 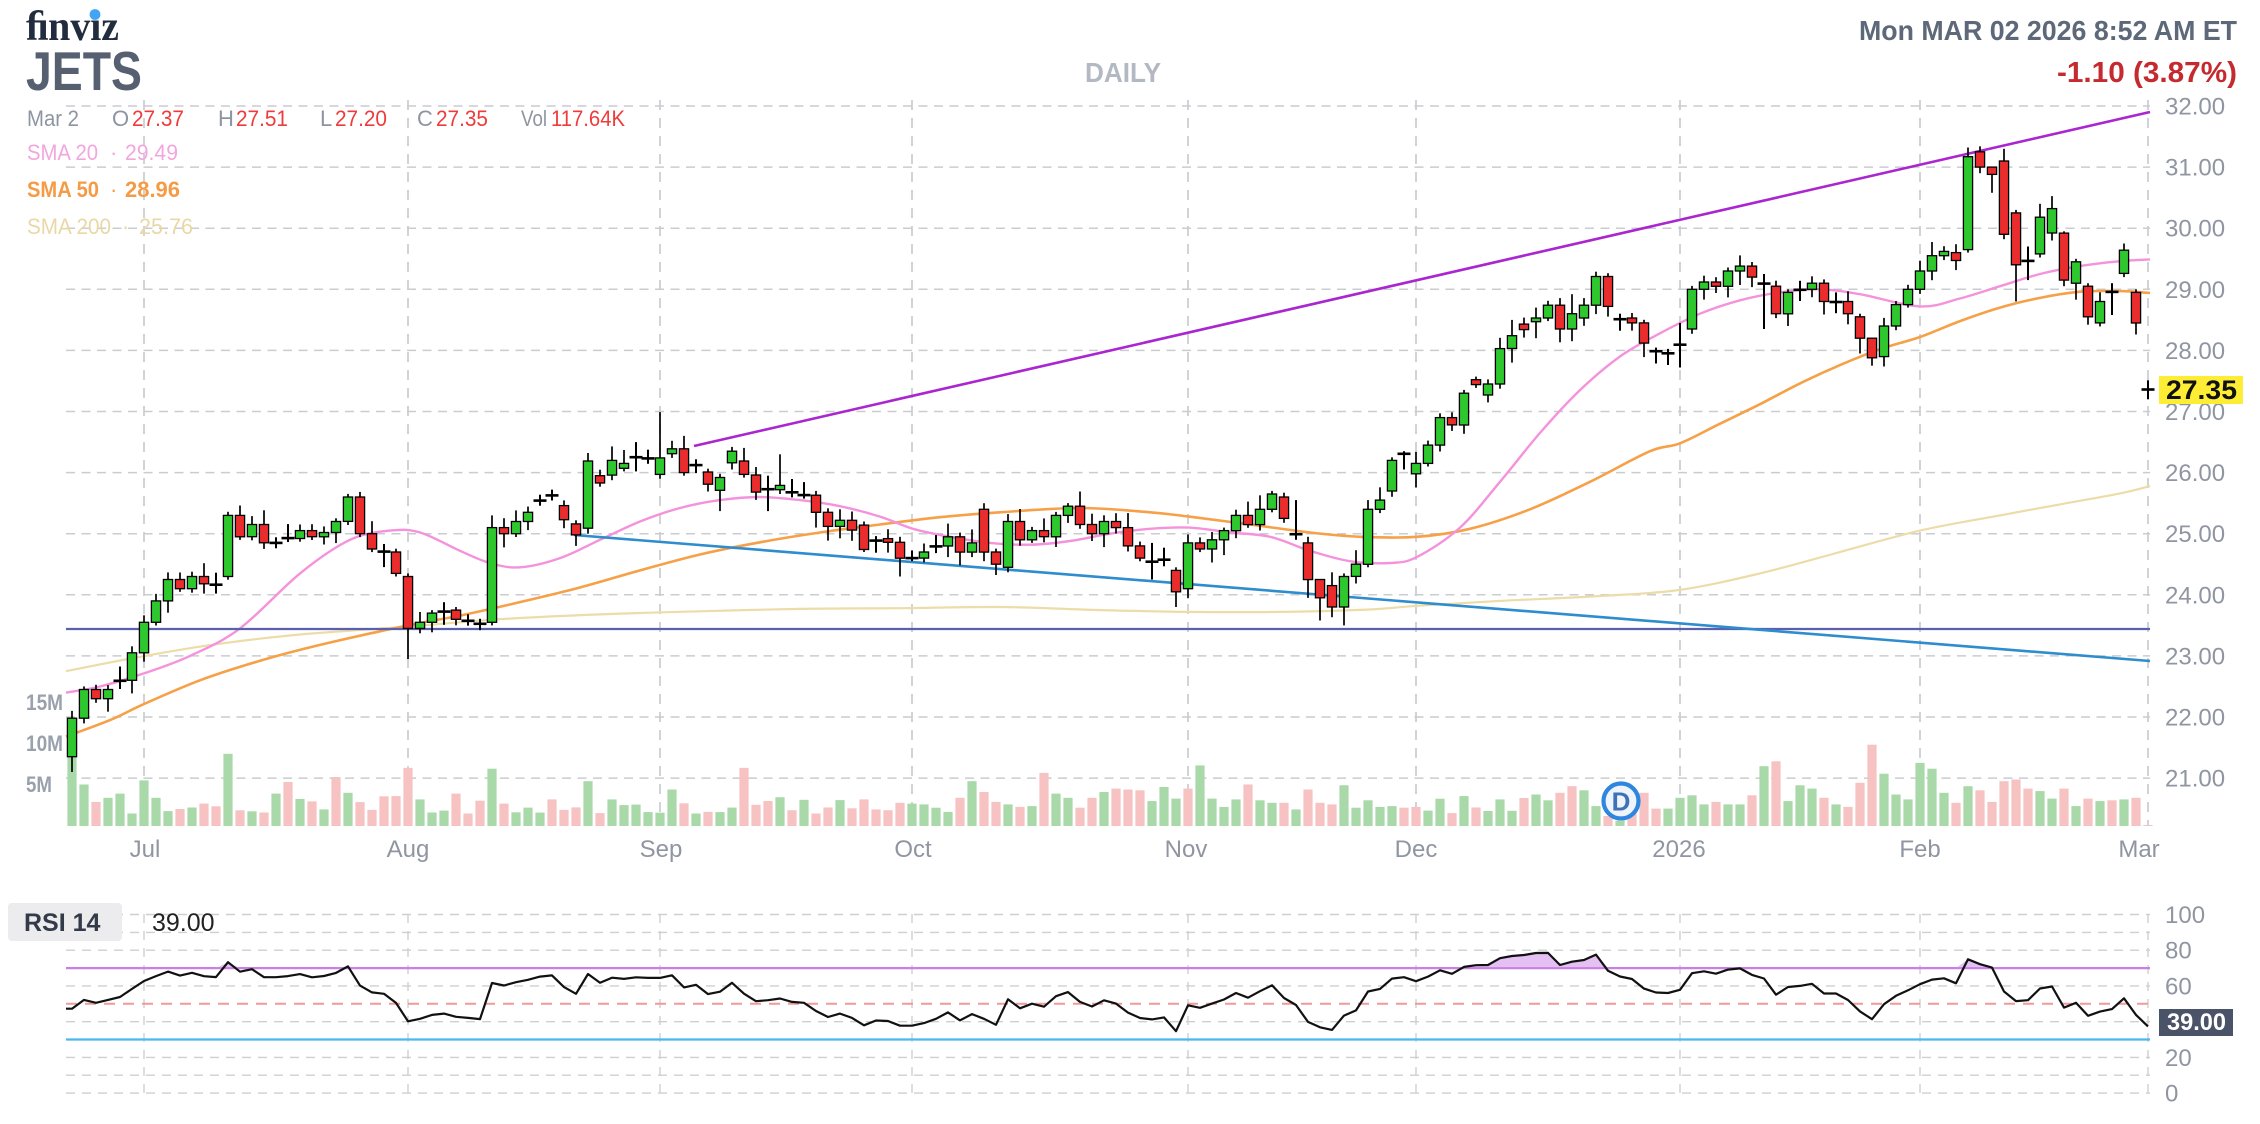 What do you see at coordinates (2178, 951) in the screenshot?
I see `svg-text: 80` at bounding box center [2178, 951].